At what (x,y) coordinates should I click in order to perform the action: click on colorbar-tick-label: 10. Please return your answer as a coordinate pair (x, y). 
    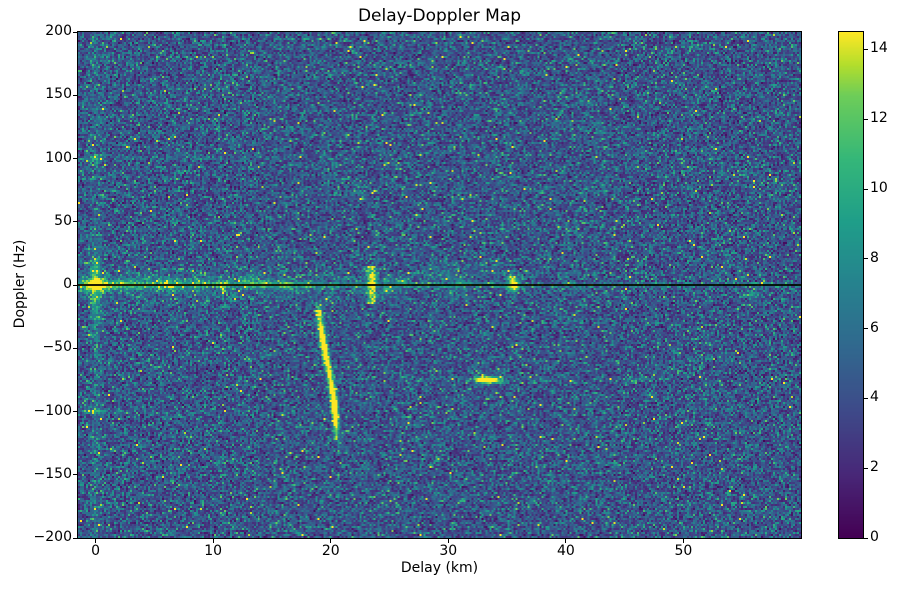
    Looking at the image, I should click on (879, 188).